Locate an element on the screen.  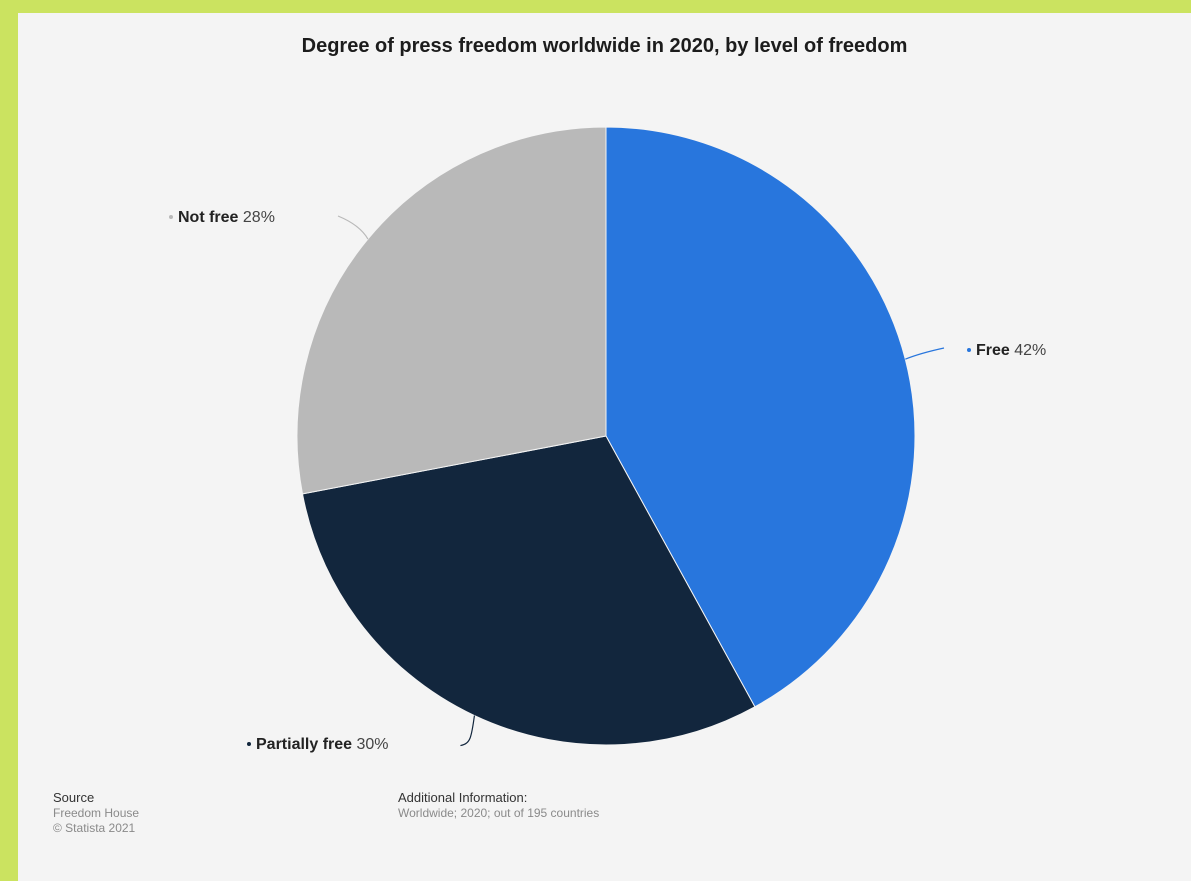
additional-info-text: Worldwide; 2020; out of 195 countries is located at coordinates (499, 813).